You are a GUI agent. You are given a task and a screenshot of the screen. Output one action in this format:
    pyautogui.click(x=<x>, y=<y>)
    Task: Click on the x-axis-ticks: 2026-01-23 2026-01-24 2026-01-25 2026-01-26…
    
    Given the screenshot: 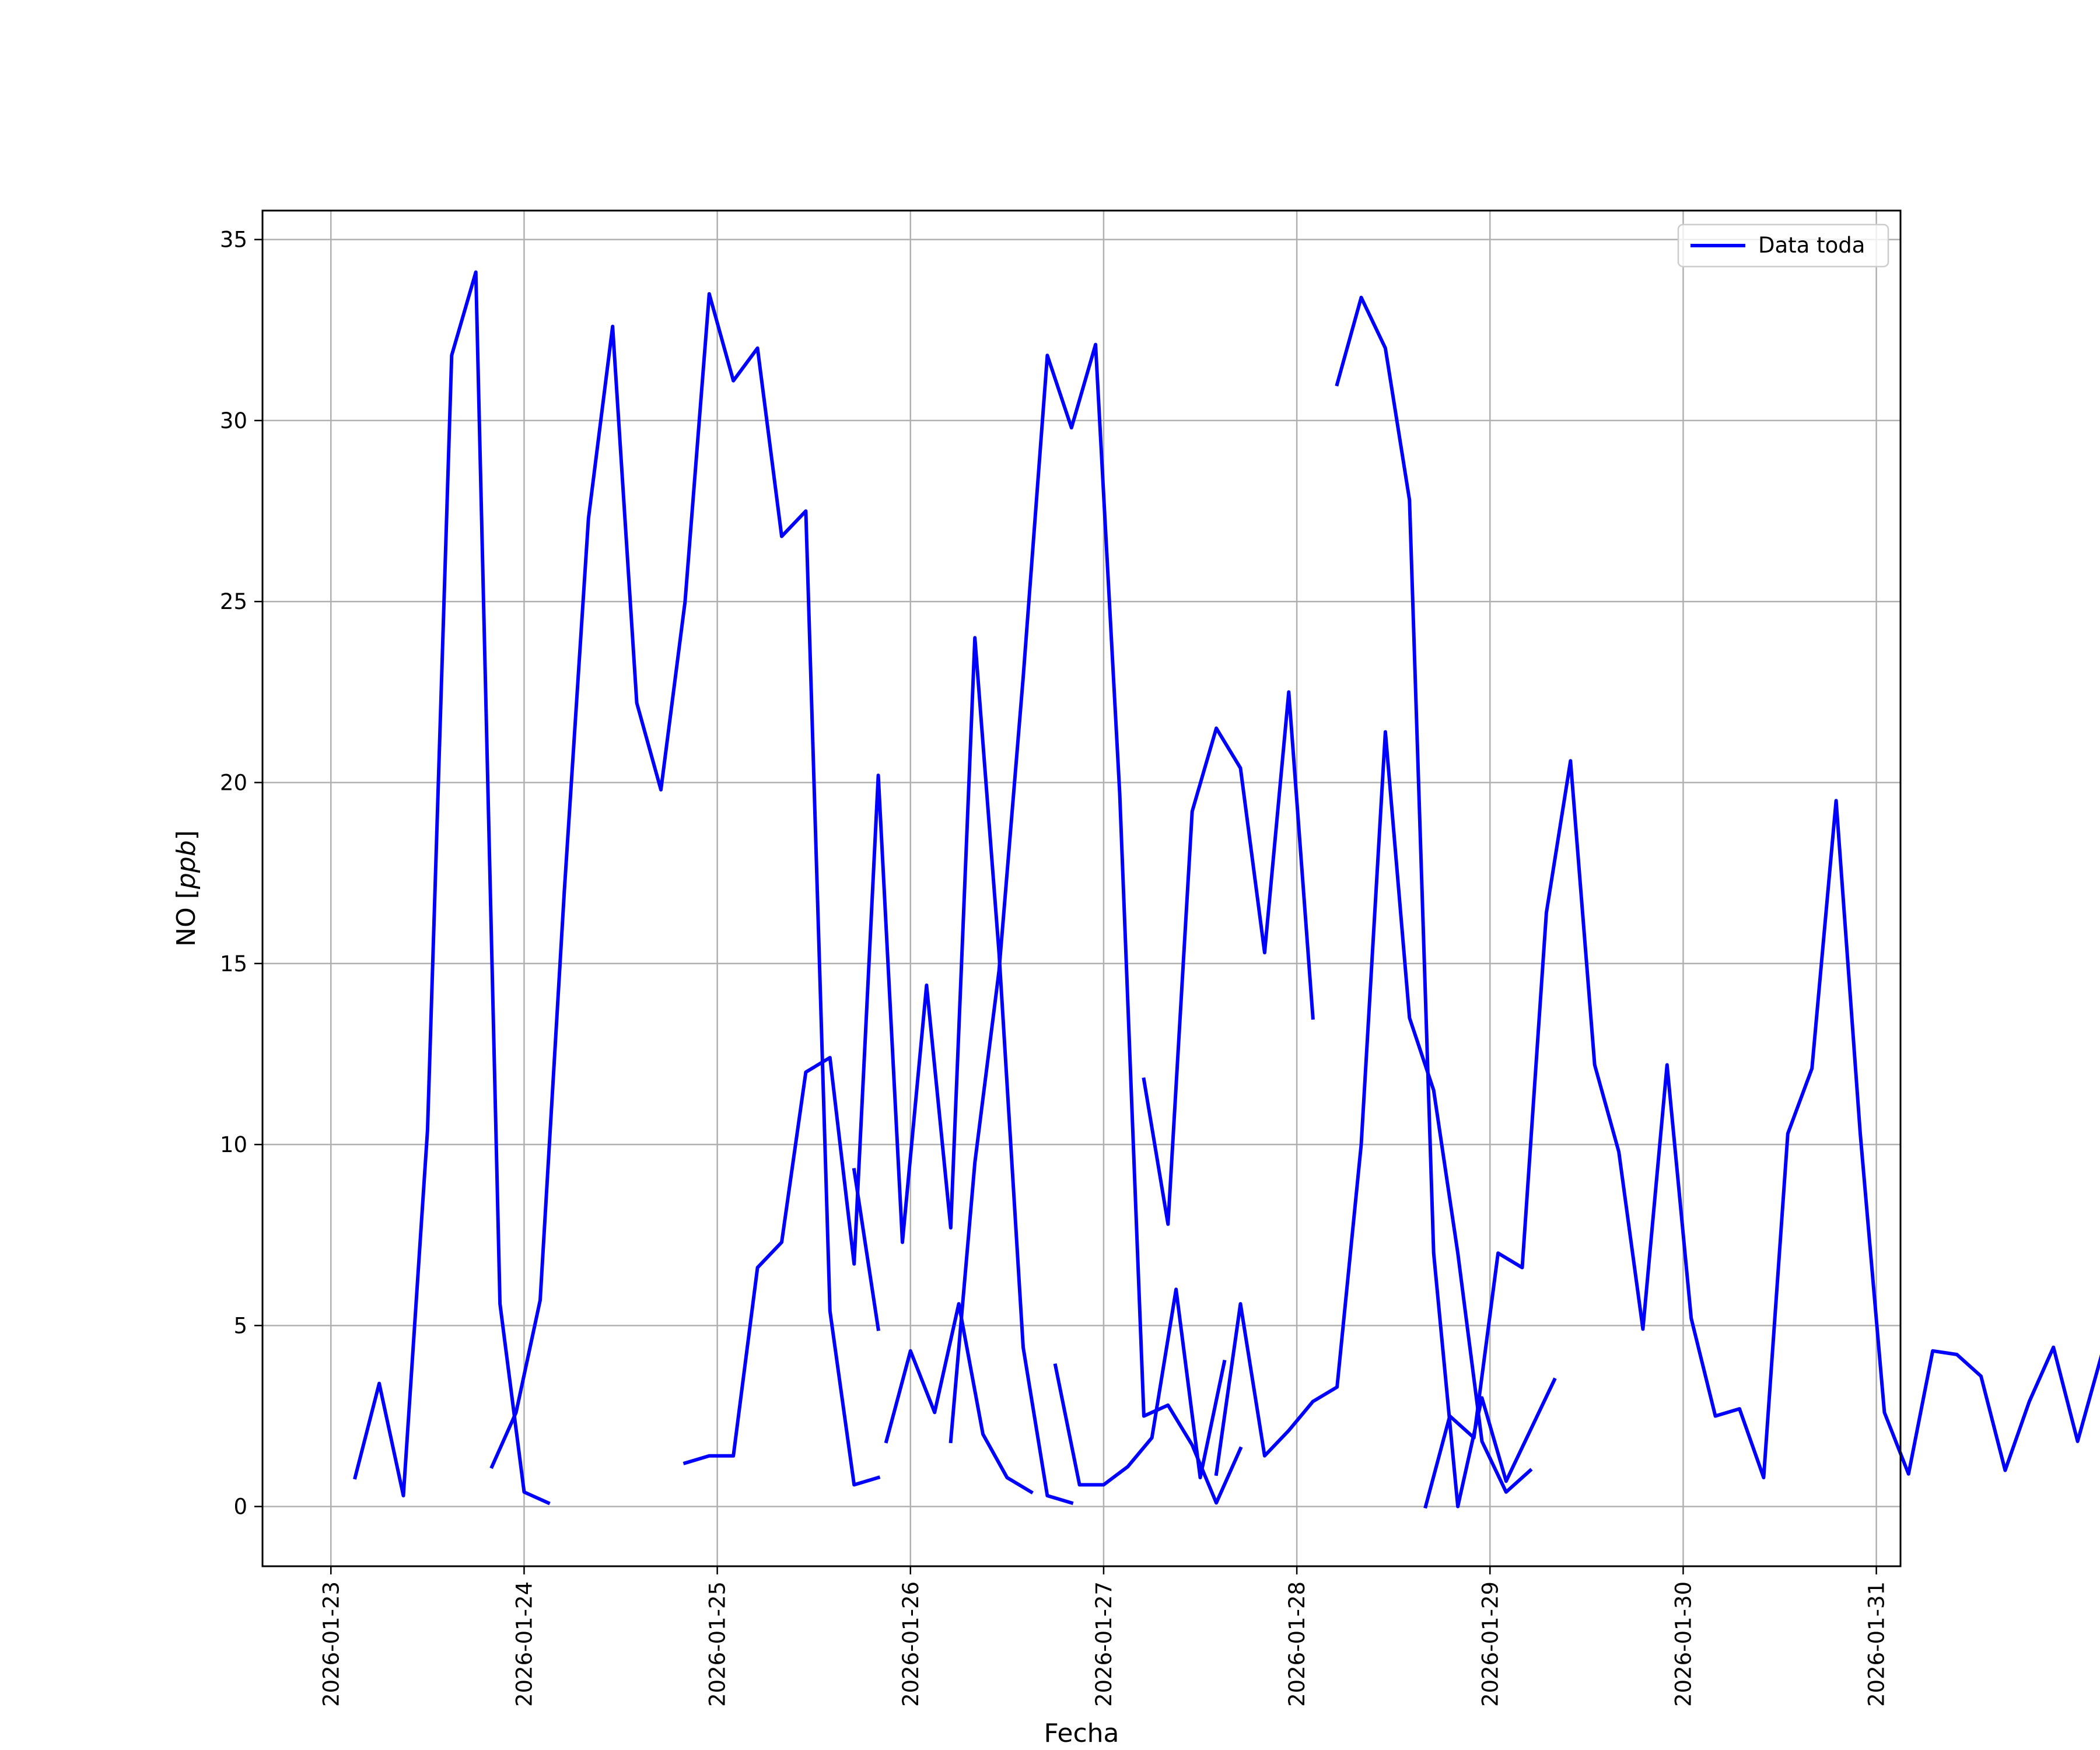 What is the action you would take?
    pyautogui.click(x=1103, y=1636)
    